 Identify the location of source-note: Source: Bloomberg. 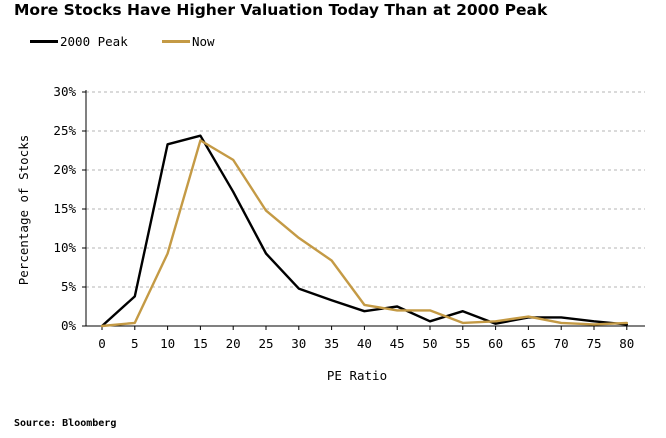
(65, 423).